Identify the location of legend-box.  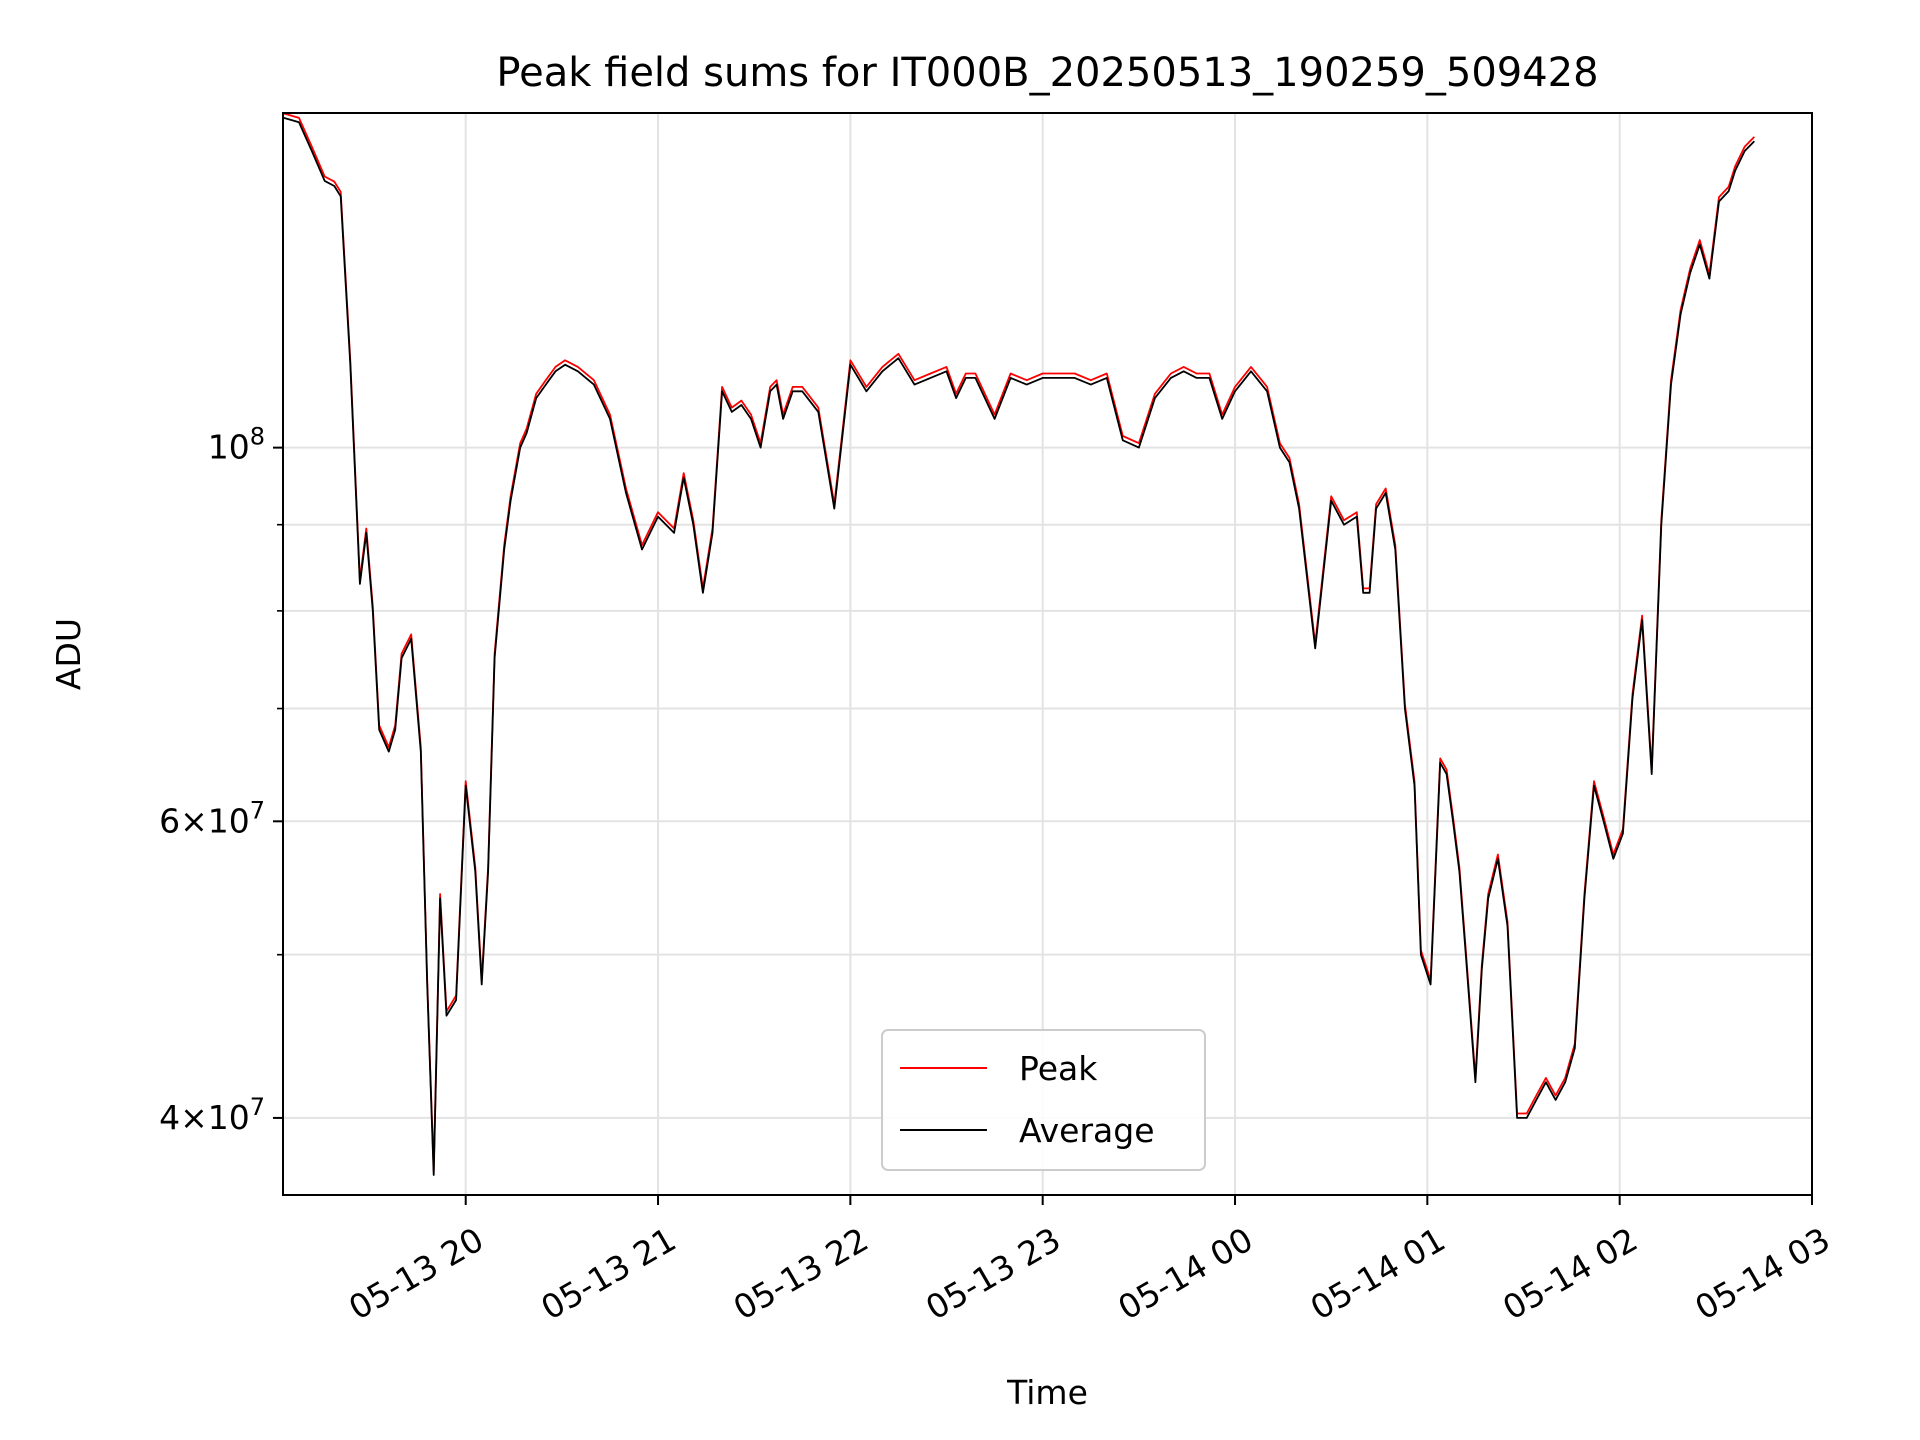
(1043, 1100).